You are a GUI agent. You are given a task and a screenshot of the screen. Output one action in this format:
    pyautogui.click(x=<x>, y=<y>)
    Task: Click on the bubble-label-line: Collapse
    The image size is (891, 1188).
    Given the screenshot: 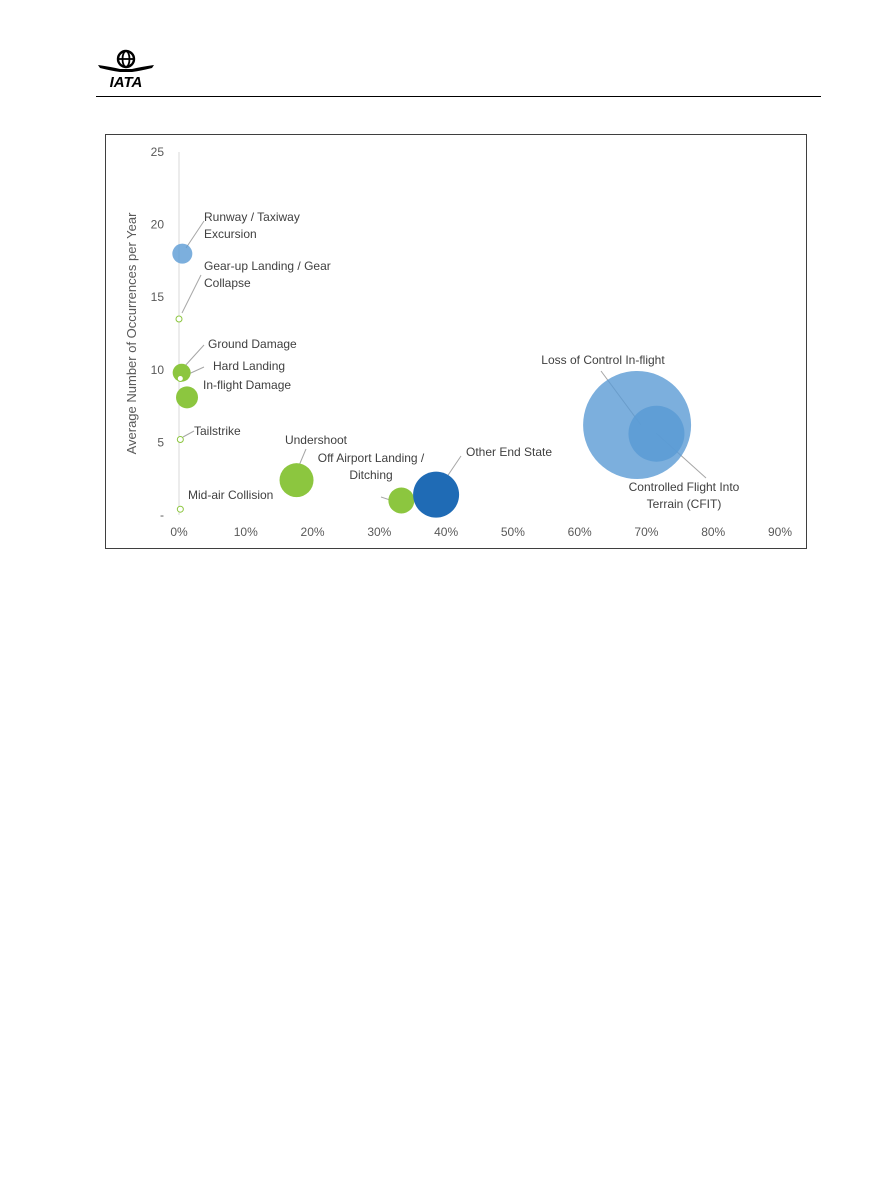 What is the action you would take?
    pyautogui.click(x=227, y=283)
    